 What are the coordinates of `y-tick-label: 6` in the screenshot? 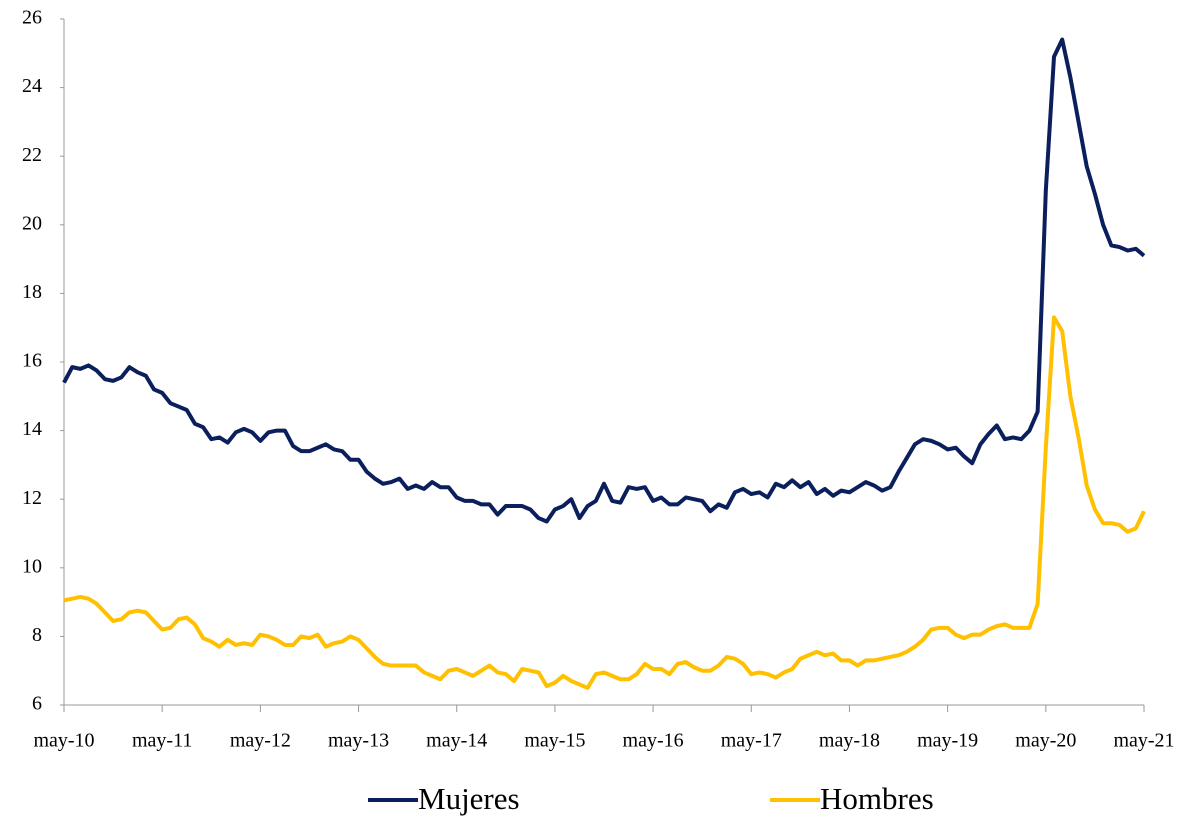 It's located at (37, 704).